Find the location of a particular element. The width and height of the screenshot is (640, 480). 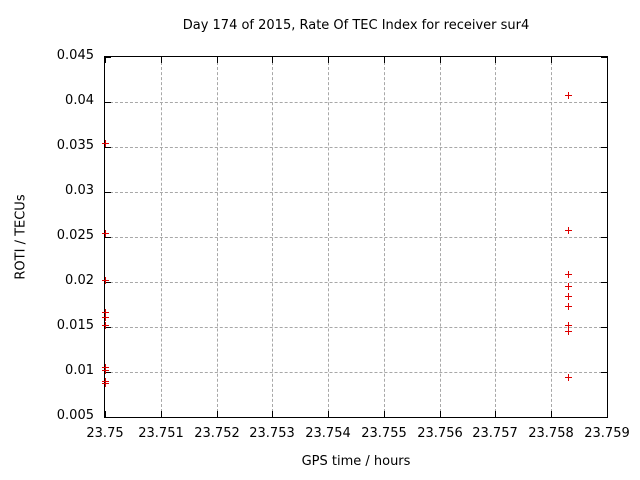

x-tick-label: 23.759 is located at coordinates (607, 433).